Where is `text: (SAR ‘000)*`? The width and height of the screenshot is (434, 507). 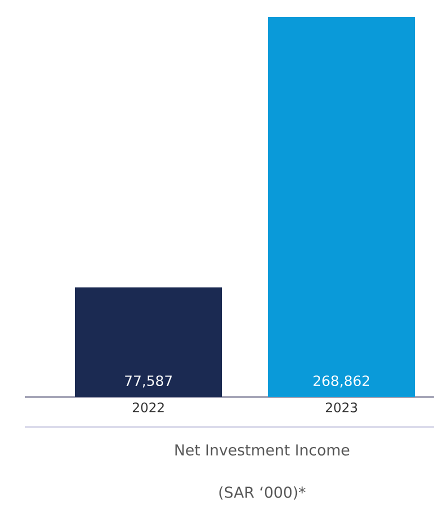 text: (SAR ‘000)* is located at coordinates (262, 493).